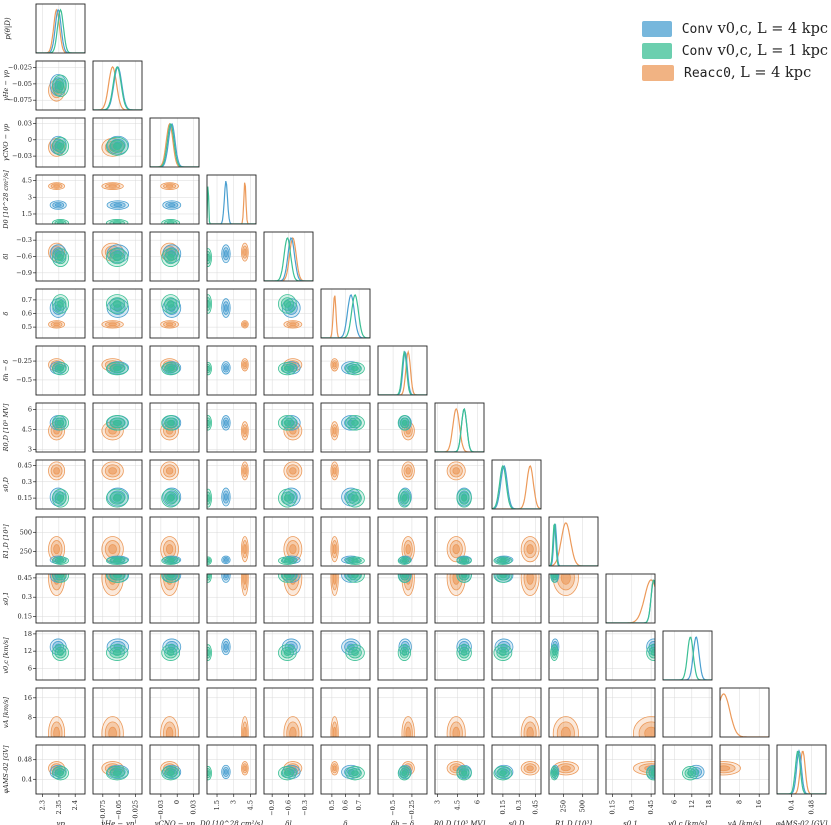  I want to click on x-tick-label: 0.3, so click(519, 805).